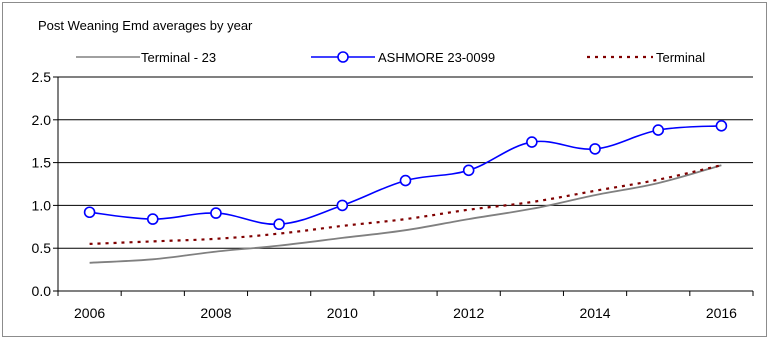 Image resolution: width=771 pixels, height=341 pixels. I want to click on legend-label: Terminal, so click(680, 57).